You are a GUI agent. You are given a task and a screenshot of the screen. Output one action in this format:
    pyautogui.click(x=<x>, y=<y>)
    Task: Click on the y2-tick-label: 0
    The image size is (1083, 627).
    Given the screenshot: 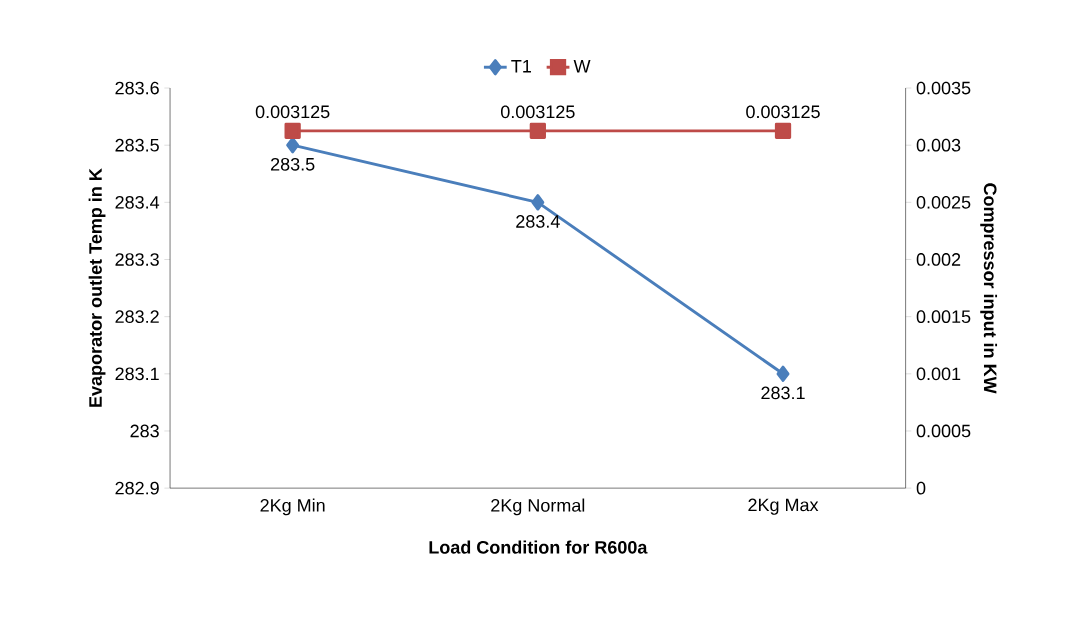 What is the action you would take?
    pyautogui.click(x=921, y=488)
    